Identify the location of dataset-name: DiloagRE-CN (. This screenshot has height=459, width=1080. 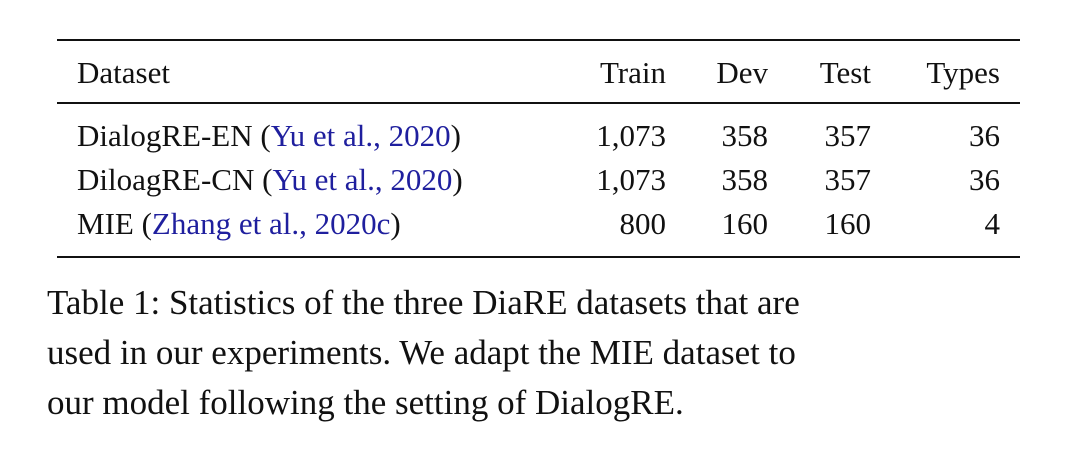
(175, 179).